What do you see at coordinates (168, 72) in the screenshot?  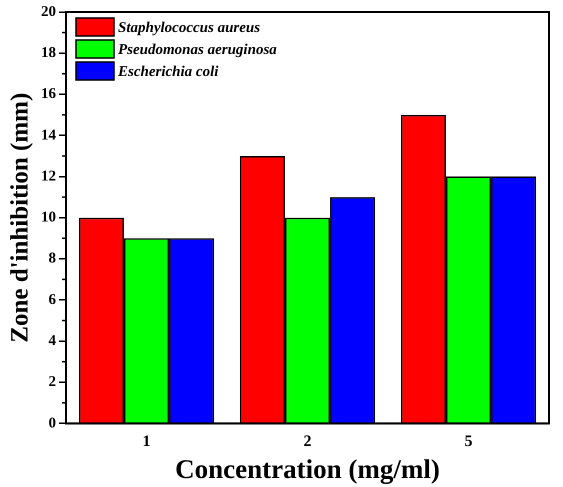 I see `legend-label: Escherichia coli` at bounding box center [168, 72].